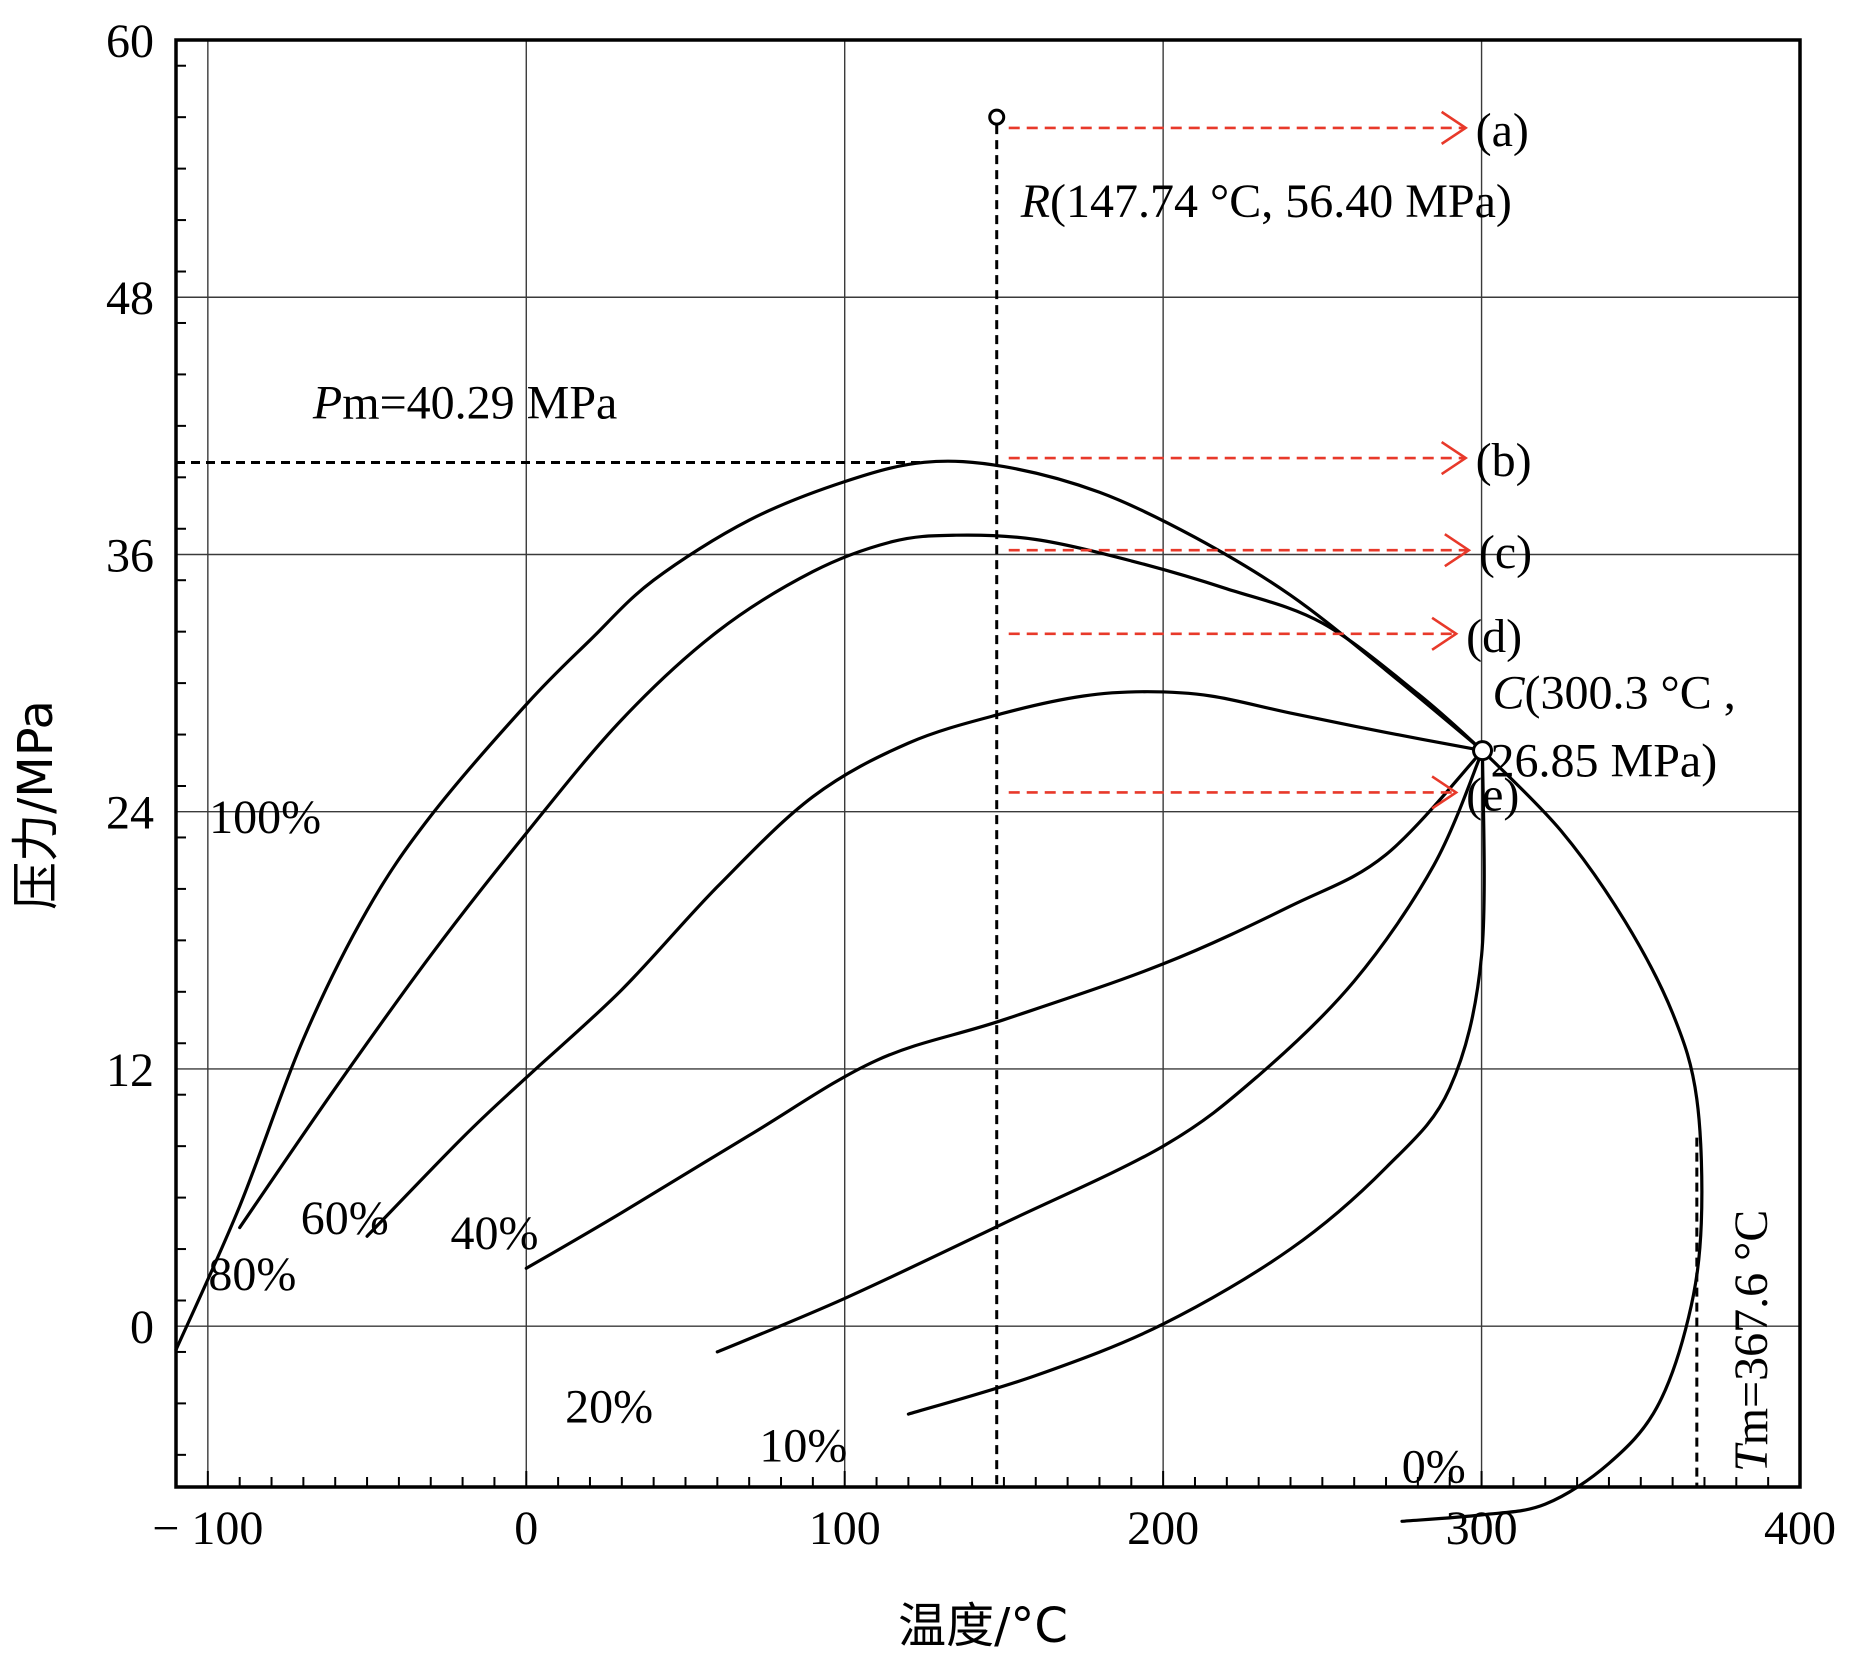 This screenshot has width=1854, height=1659. What do you see at coordinates (479, 403) in the screenshot?
I see `pm-label-rest: m=40.29 MPa` at bounding box center [479, 403].